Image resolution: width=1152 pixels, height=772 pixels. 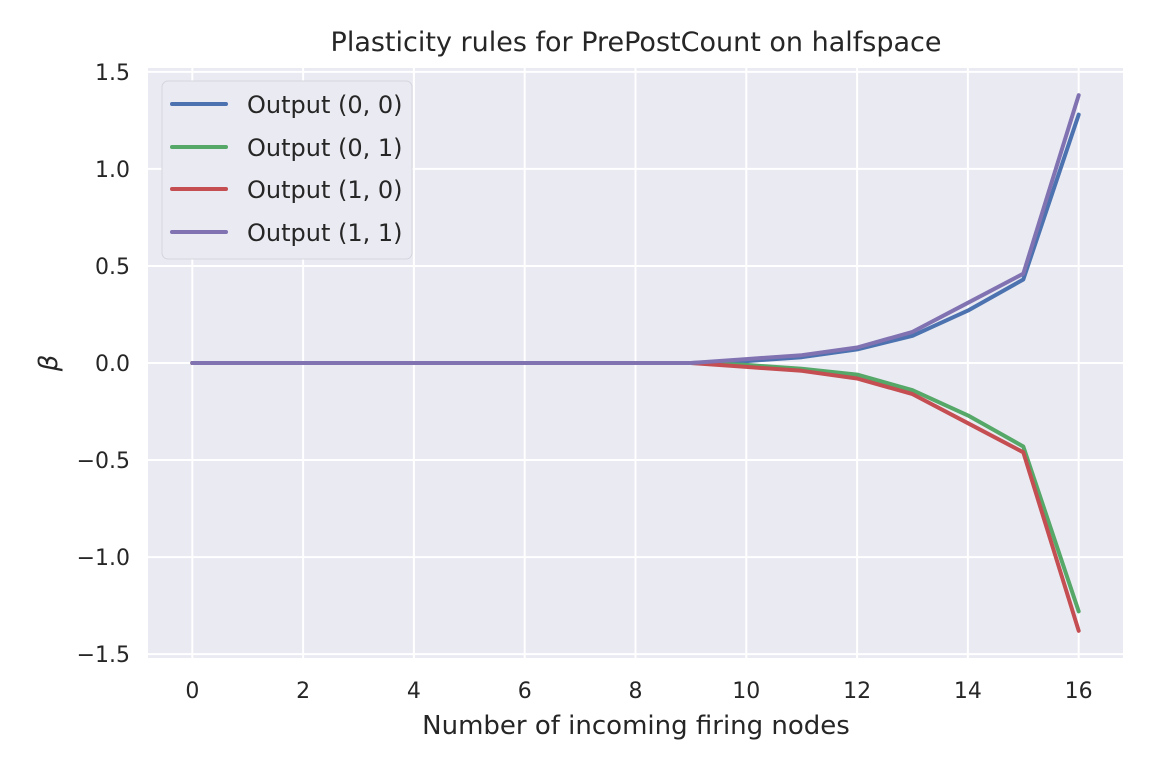 I want to click on legend-box, so click(x=287, y=170).